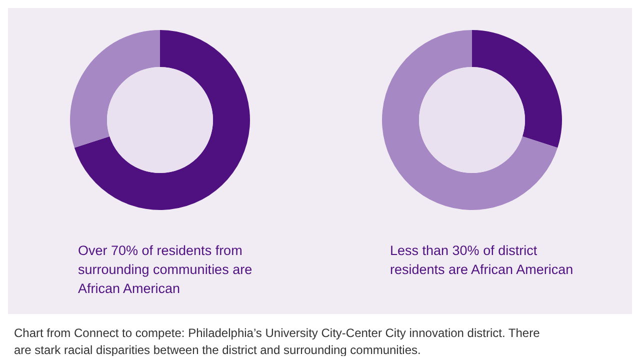 This screenshot has height=364, width=640. Describe the element at coordinates (165, 269) in the screenshot. I see `text: Over 70% of residents from surrounding communities are African American` at that location.